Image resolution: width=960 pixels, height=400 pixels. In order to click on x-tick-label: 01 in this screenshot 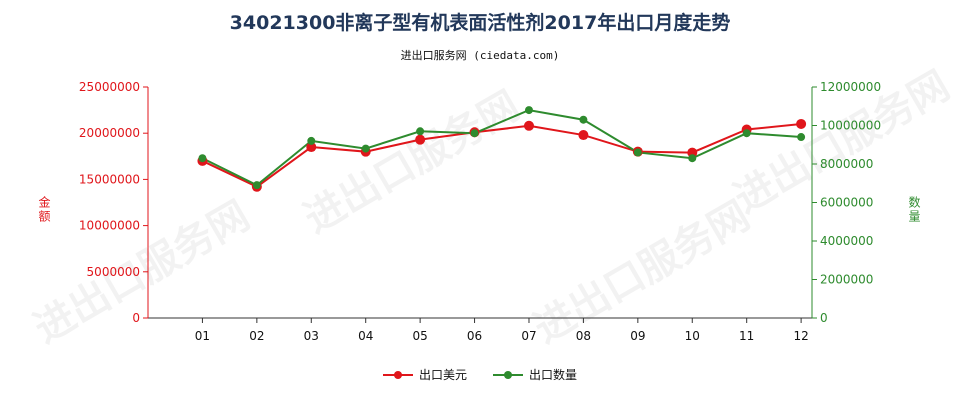, I will do `click(202, 336)`.